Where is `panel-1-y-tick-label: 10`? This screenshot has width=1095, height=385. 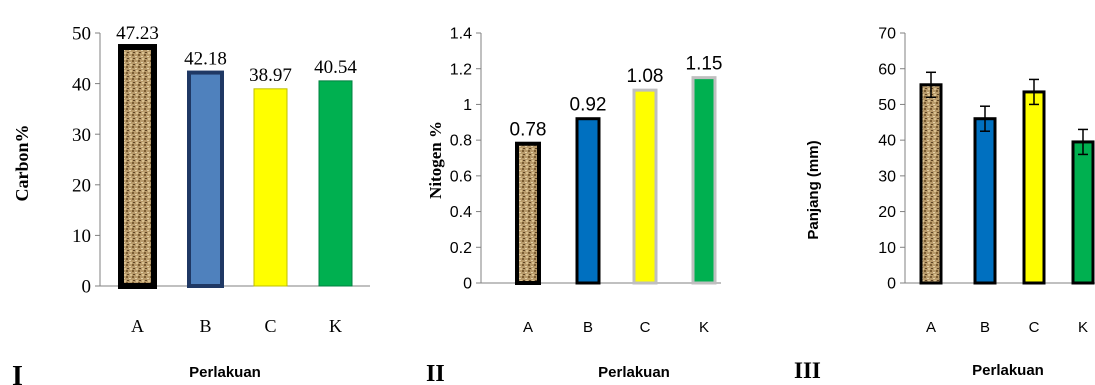 panel-1-y-tick-label: 10 is located at coordinates (81, 236).